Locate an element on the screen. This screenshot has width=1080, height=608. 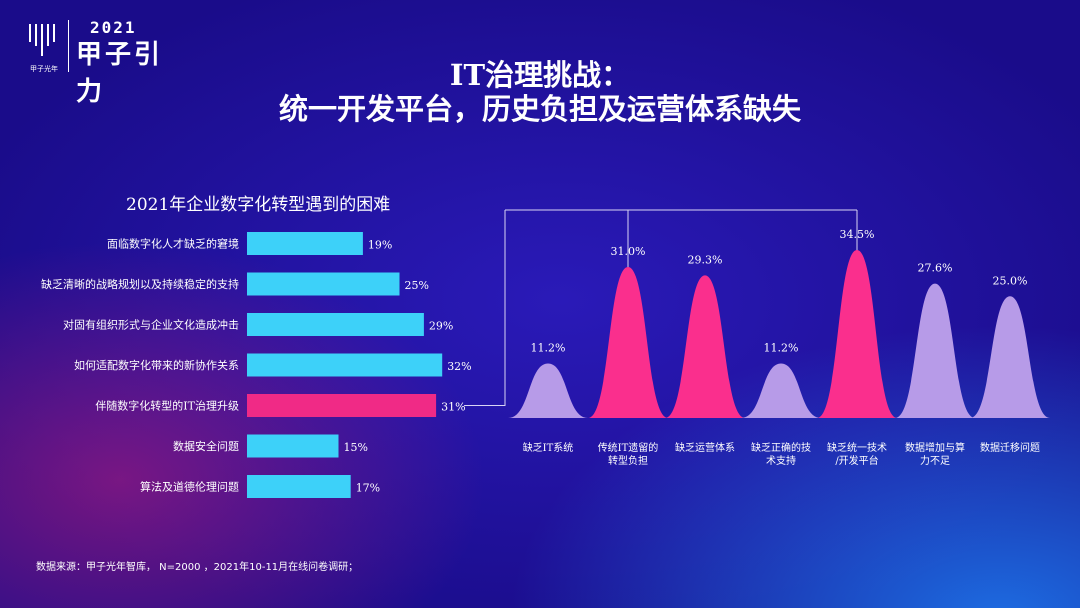
logo-year: 2021 is located at coordinates (113, 27).